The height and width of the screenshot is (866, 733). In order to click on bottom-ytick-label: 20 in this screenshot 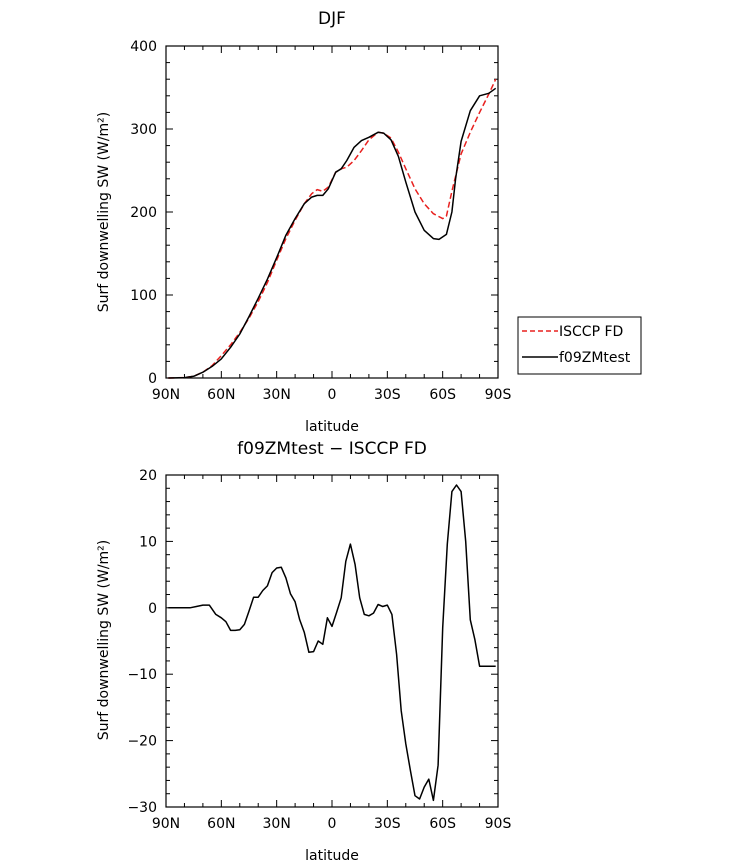, I will do `click(148, 476)`.